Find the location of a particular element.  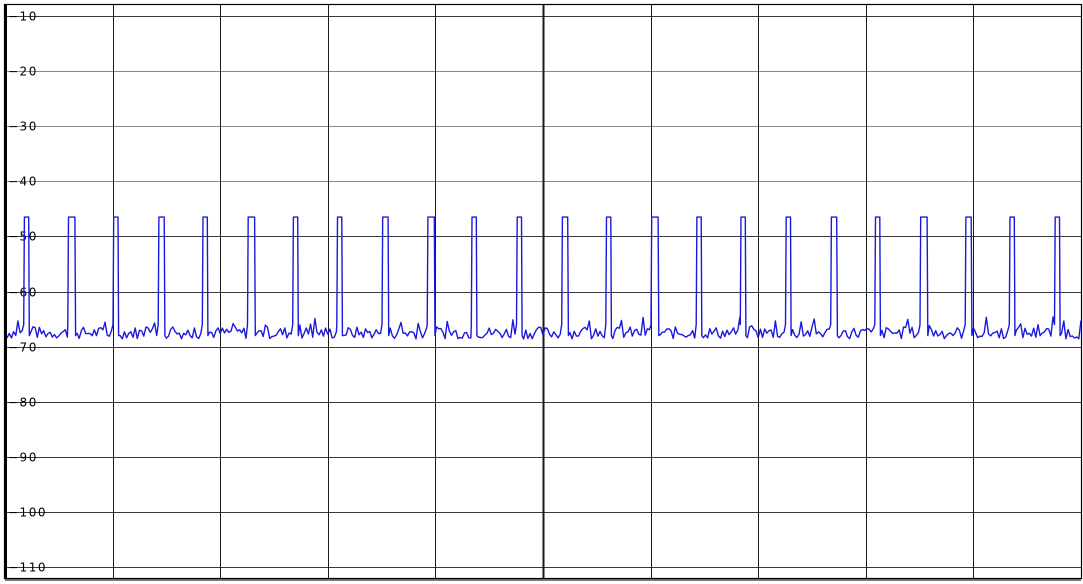

y-tick-label: −110 is located at coordinates (27, 568).